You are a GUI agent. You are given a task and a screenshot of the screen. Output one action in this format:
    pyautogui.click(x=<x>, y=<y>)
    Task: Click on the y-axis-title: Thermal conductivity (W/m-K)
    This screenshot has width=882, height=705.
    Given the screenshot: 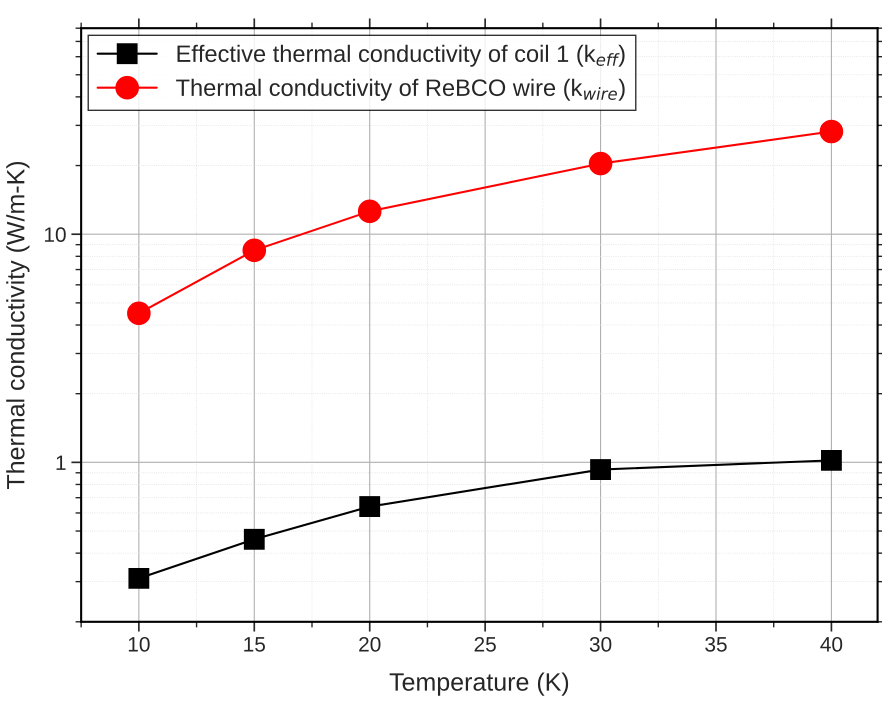 What is the action you would take?
    pyautogui.click(x=18, y=326)
    